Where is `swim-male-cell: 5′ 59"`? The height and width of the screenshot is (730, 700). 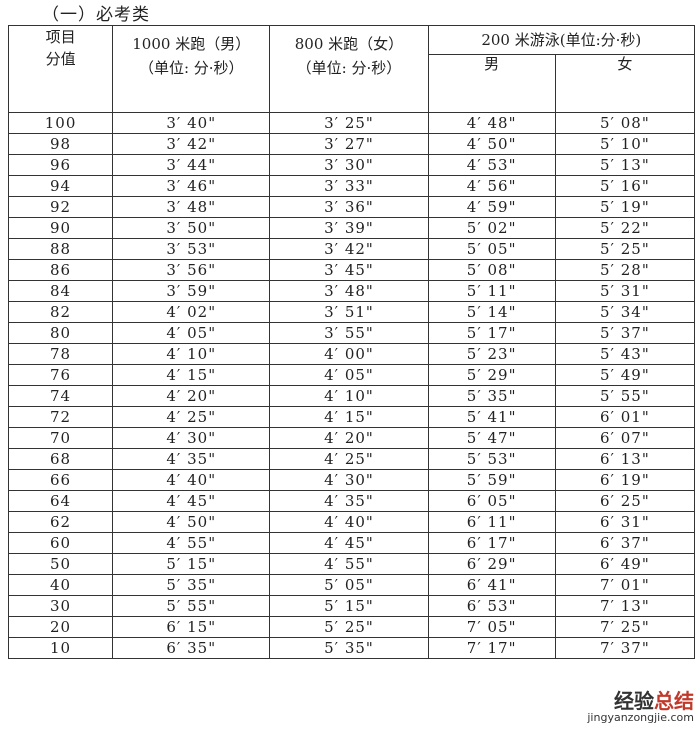
swim-male-cell: 5′ 59" is located at coordinates (491, 480).